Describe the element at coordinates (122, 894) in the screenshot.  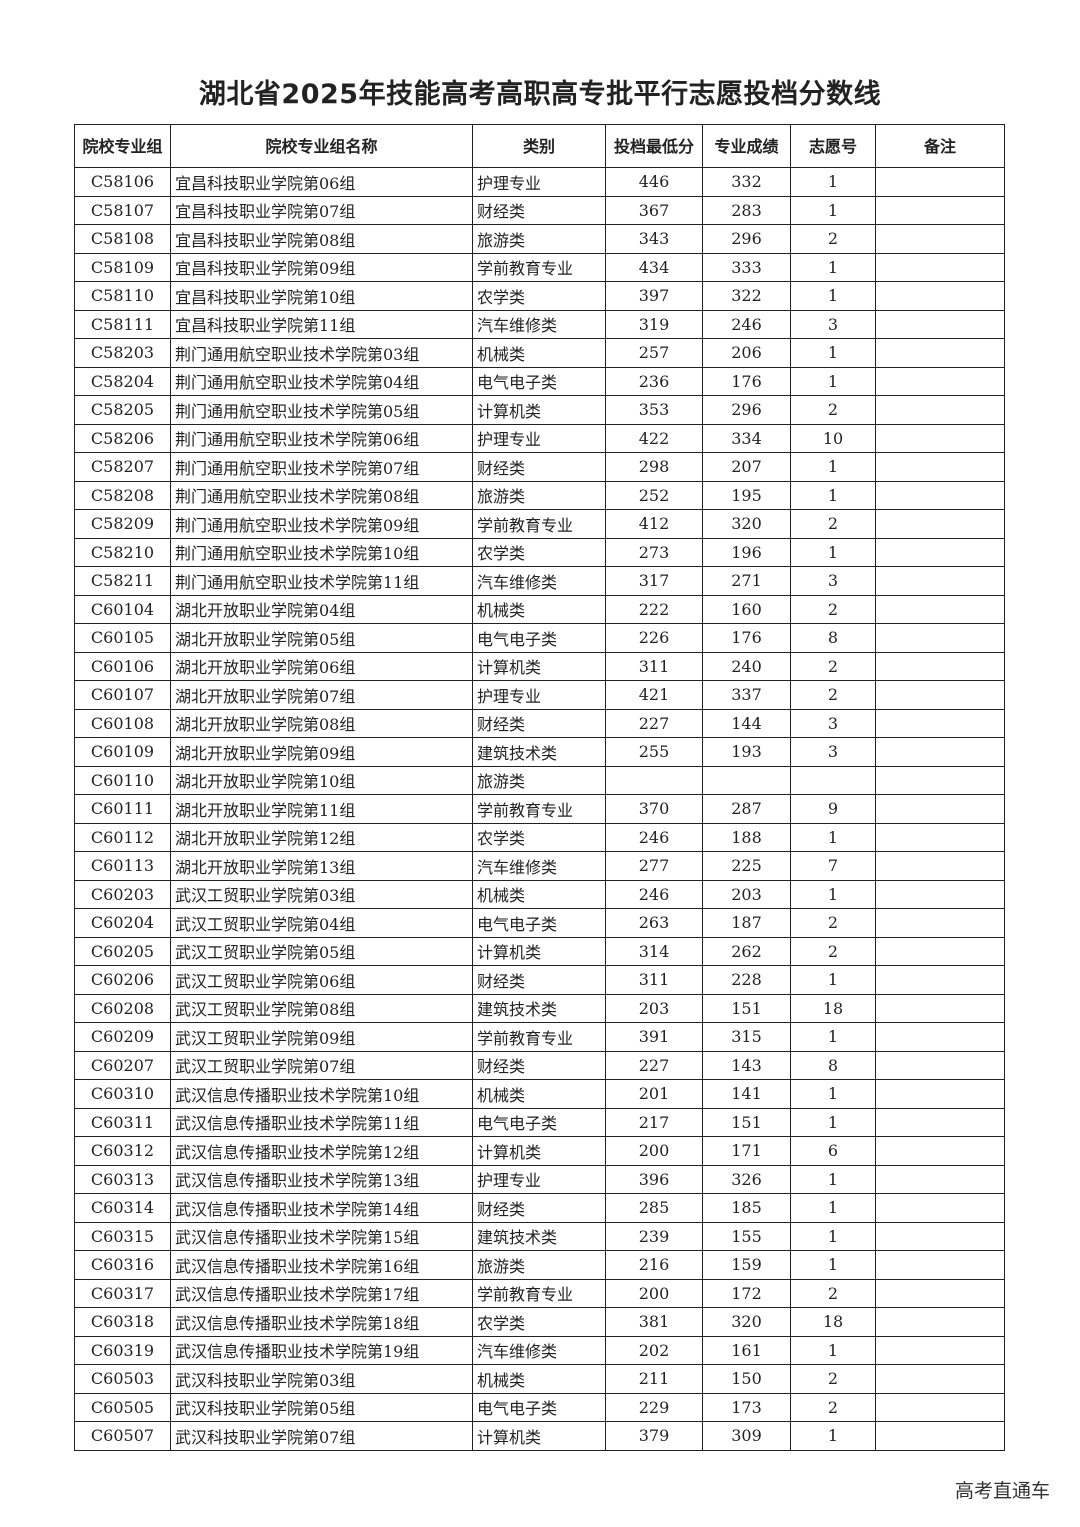
I see `cell-group-code: C60203` at that location.